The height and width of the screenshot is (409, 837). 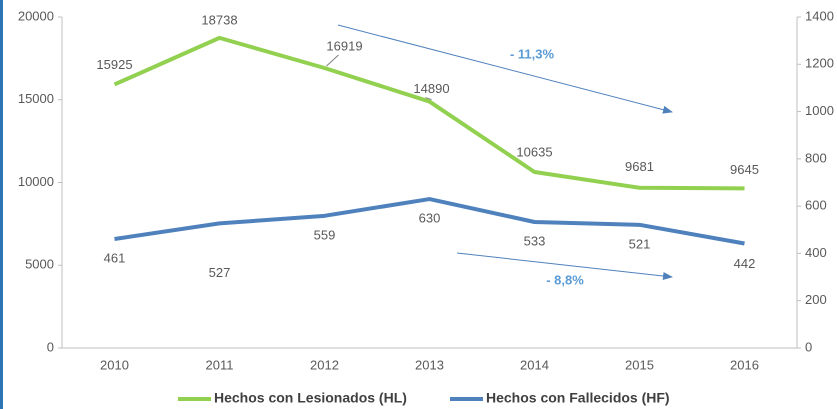 What do you see at coordinates (325, 234) in the screenshot?
I see `data-label: 559` at bounding box center [325, 234].